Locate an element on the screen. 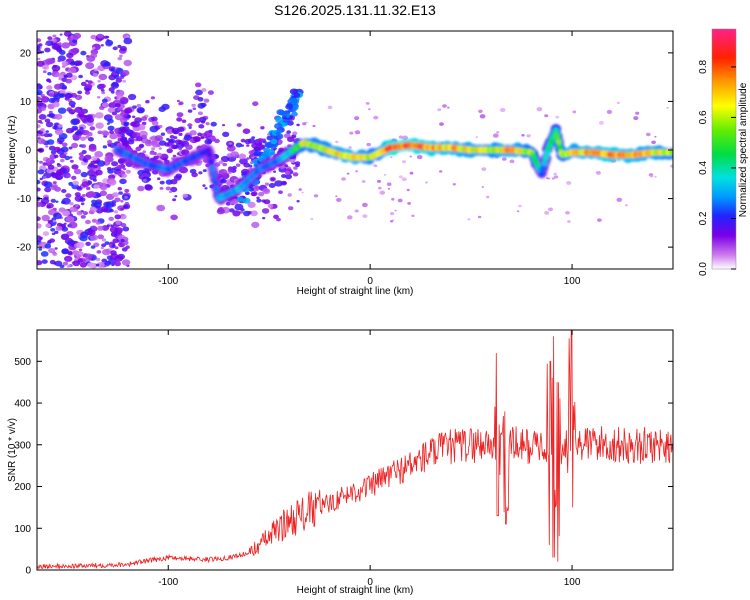  bottom-x-axis-label: Height of straight line (km) is located at coordinates (355, 590).